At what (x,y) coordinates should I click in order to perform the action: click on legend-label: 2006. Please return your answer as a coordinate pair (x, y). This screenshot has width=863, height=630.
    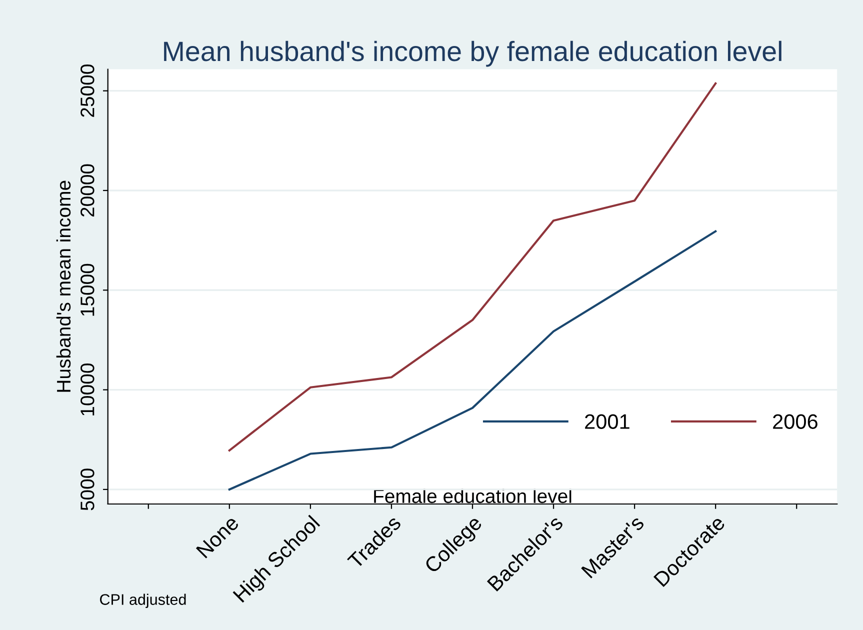
    Looking at the image, I should click on (795, 421).